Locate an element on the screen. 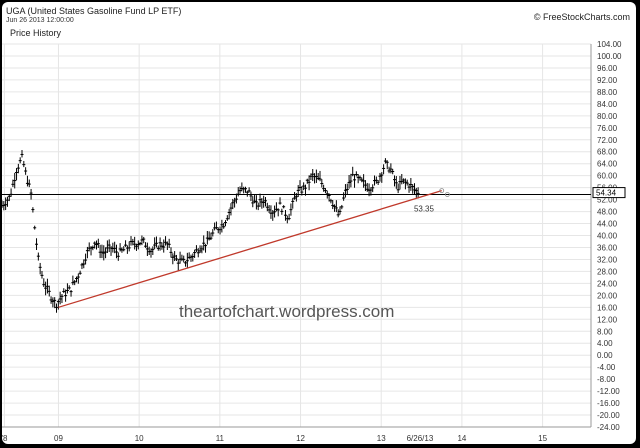 The height and width of the screenshot is (448, 640). chart-subtitle: Price History is located at coordinates (36, 33).